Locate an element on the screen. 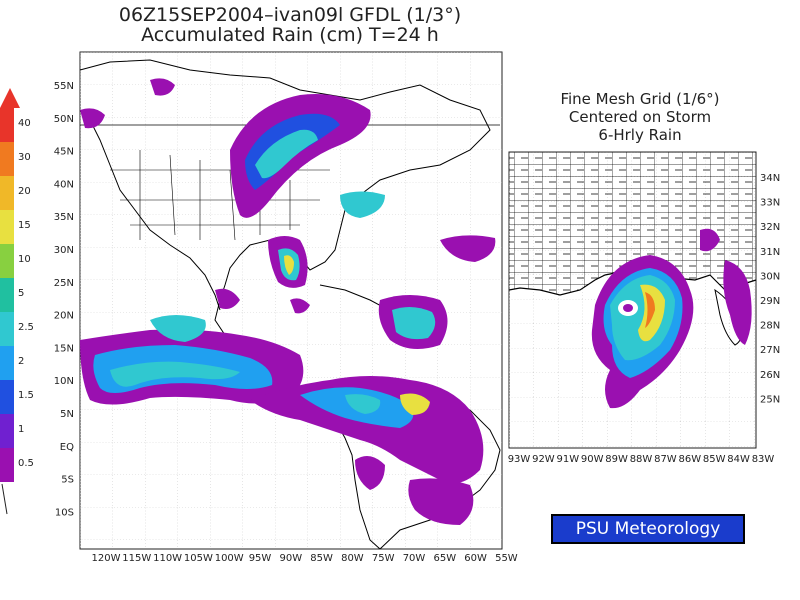 The width and height of the screenshot is (800, 600). inset-lat-label: 31N is located at coordinates (770, 252).